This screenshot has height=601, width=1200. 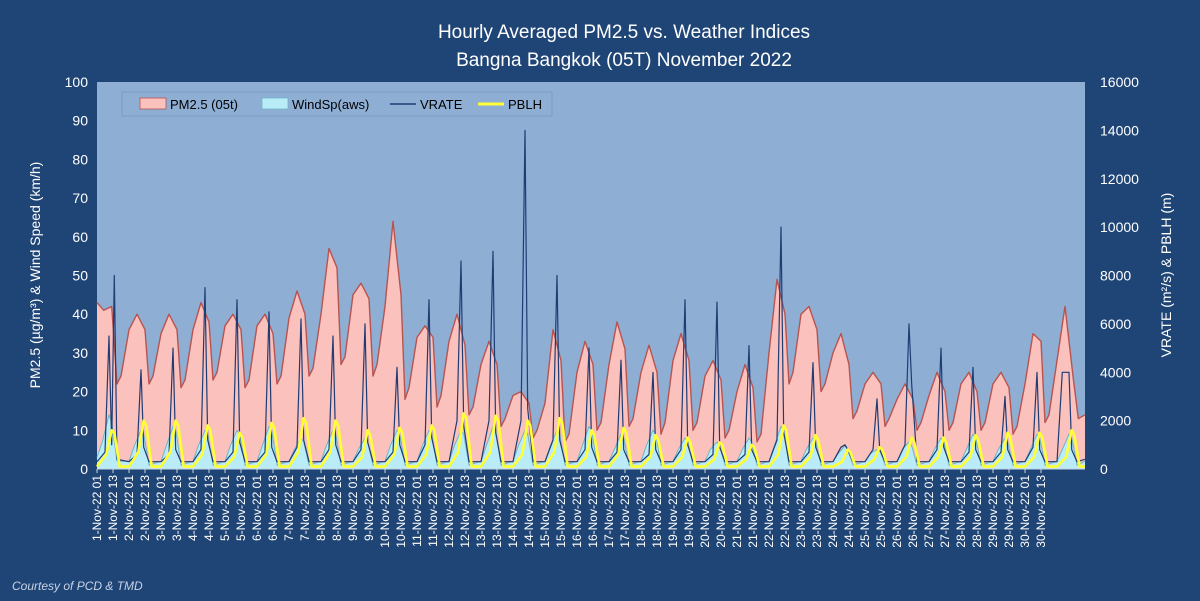 I want to click on y-right-tick-label: 10000, so click(x=1119, y=227).